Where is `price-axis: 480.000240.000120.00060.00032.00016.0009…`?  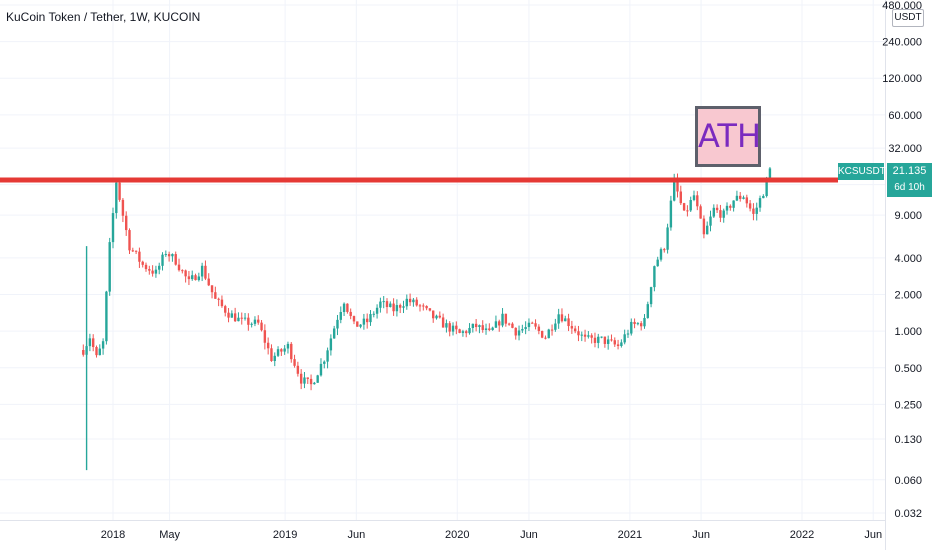
price-axis: 480.000240.000120.00060.00032.00016.0009… is located at coordinates (902, 260).